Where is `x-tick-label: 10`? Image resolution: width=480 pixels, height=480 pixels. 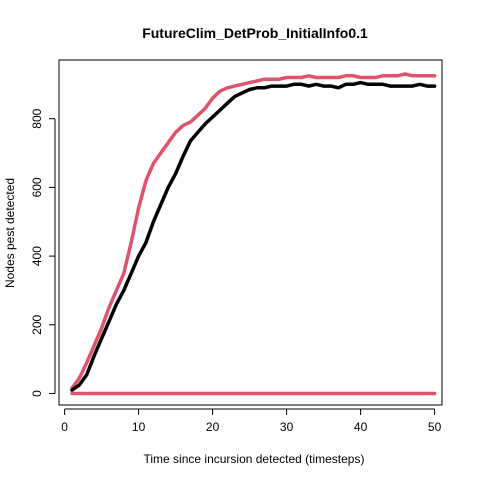 x-tick-label: 10 is located at coordinates (139, 427).